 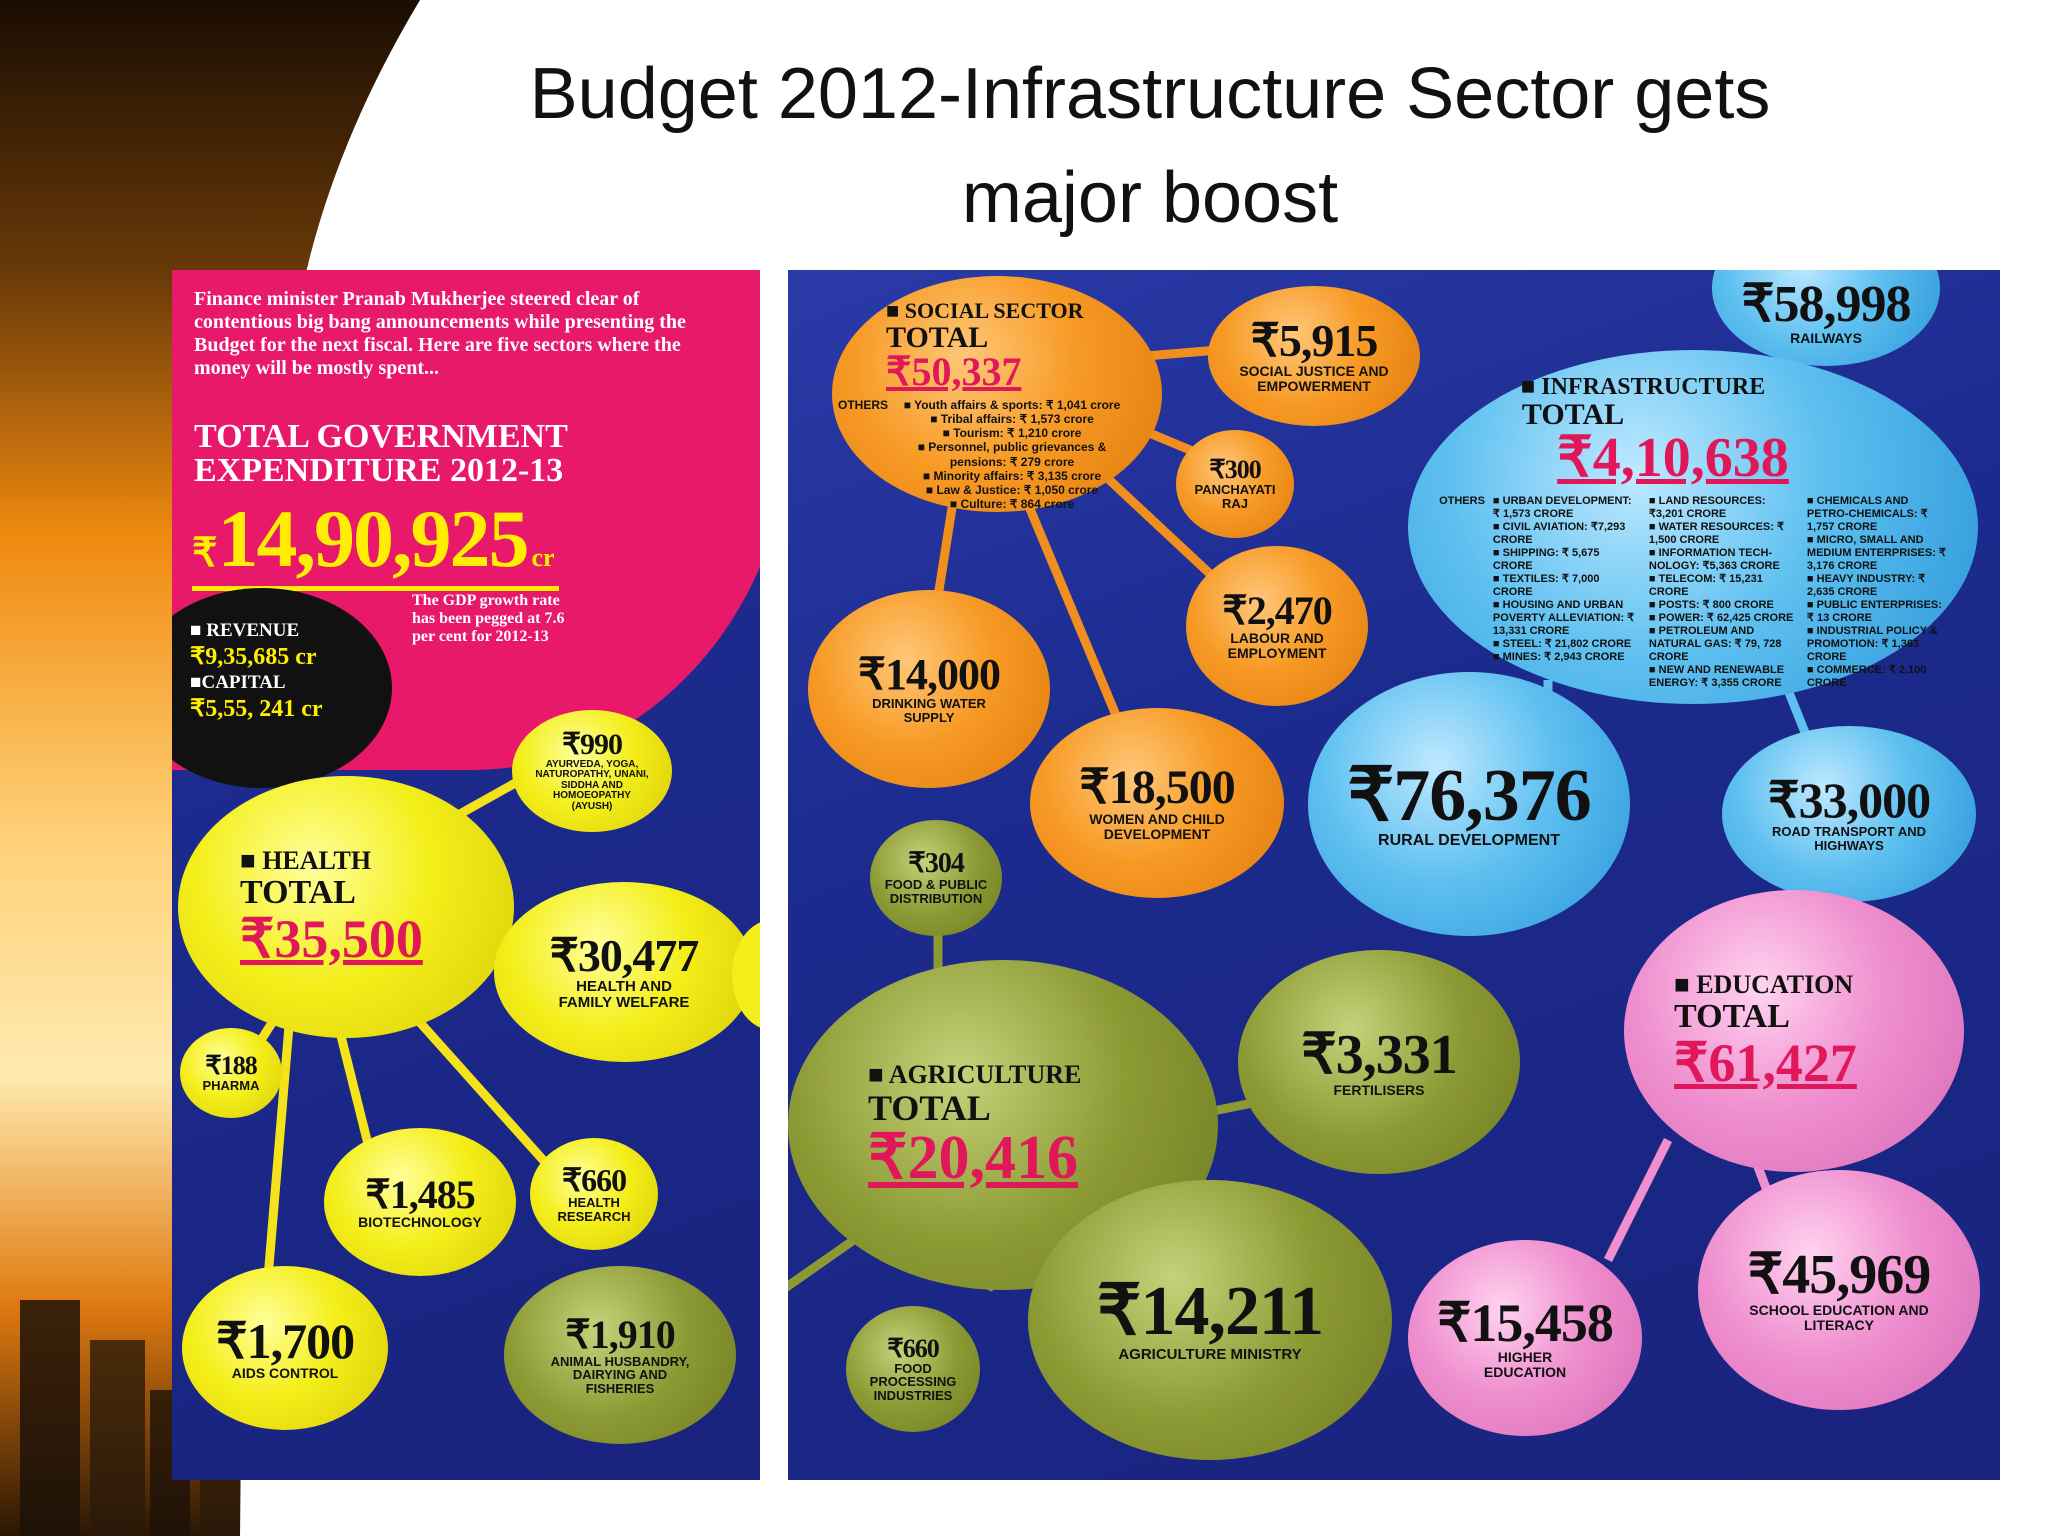 What do you see at coordinates (285, 1348) in the screenshot?
I see `aids-control-bubble: ₹1,700 AIDS CONTROL` at bounding box center [285, 1348].